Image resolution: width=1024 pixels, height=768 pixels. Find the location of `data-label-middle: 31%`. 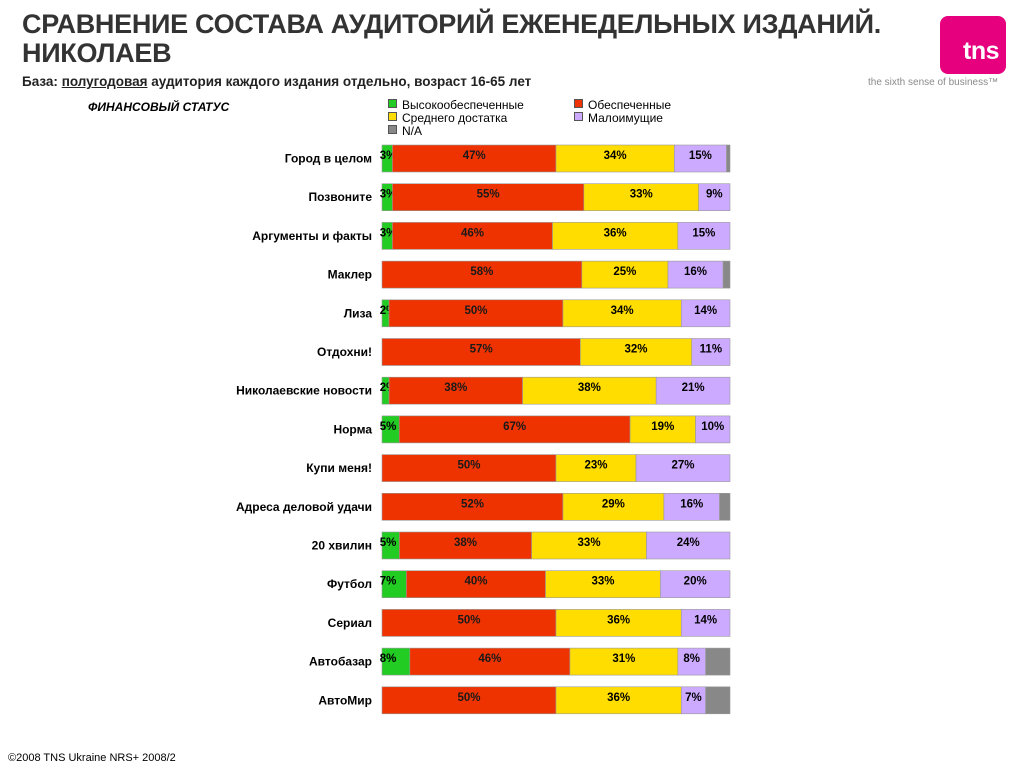

data-label-middle: 31% is located at coordinates (623, 659).